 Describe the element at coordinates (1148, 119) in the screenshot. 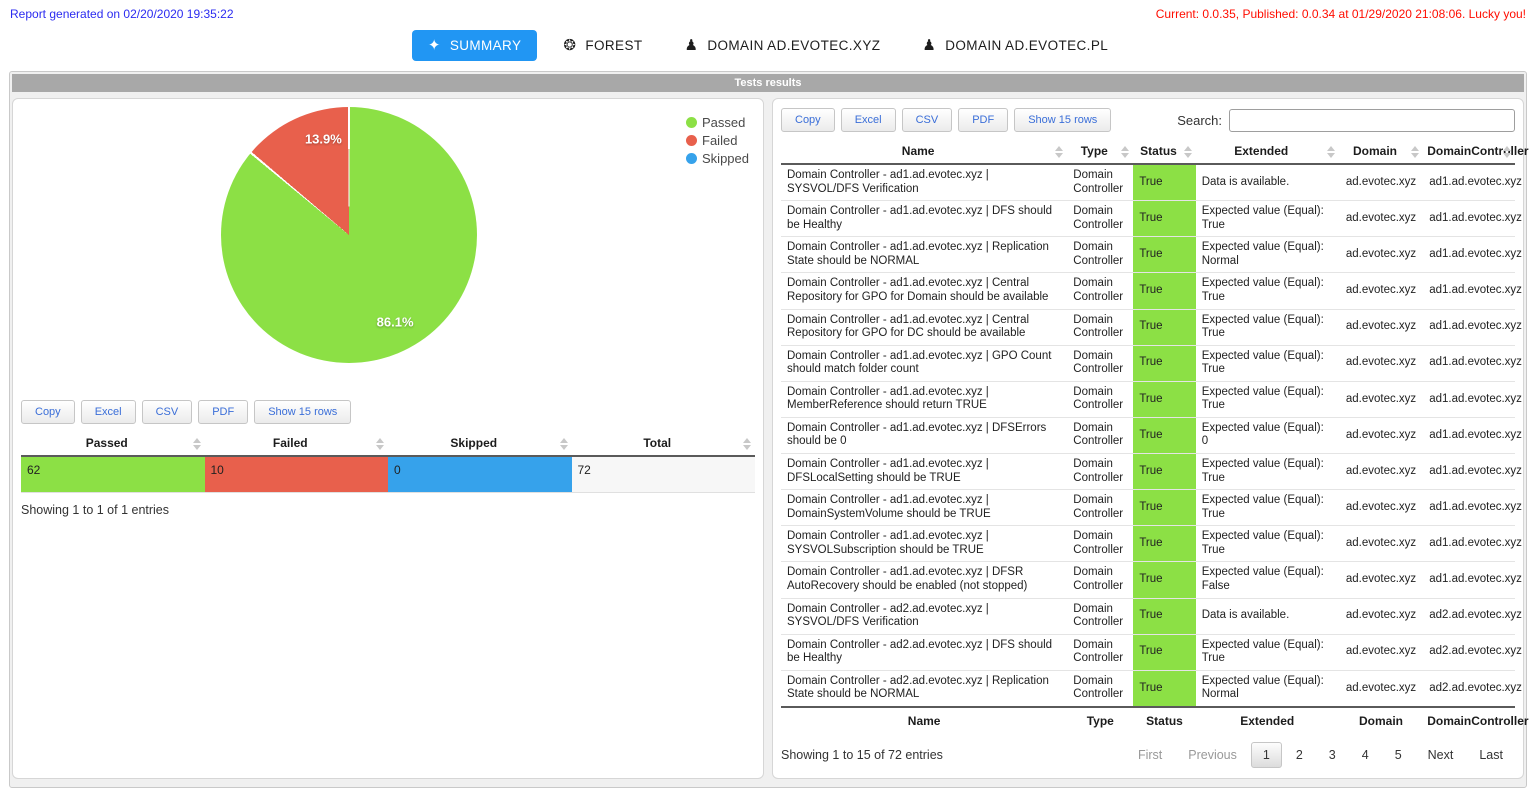

I see `right-table-toolbar: Copy Excel CSV PDF Show 15 rows Search:` at that location.